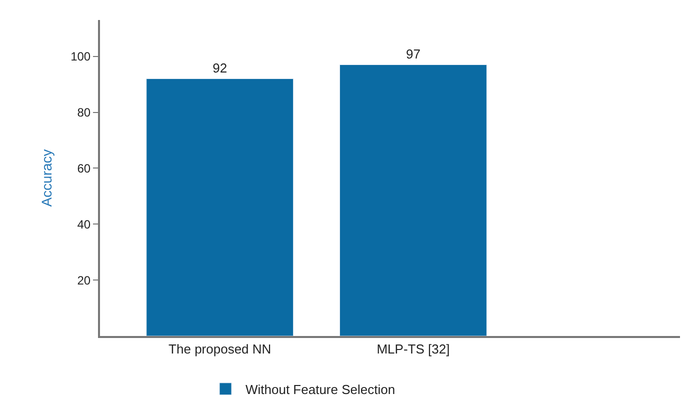 The height and width of the screenshot is (416, 696). I want to click on data-label: 97, so click(413, 54).